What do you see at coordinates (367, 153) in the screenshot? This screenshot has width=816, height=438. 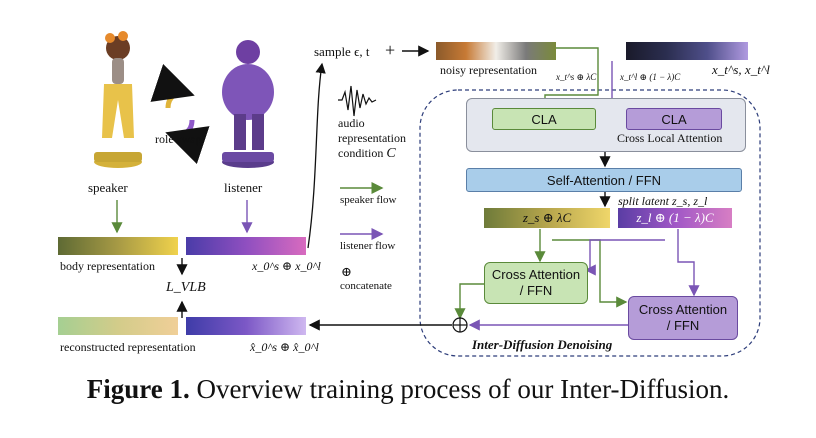 I see `audio-label-3: condition C` at bounding box center [367, 153].